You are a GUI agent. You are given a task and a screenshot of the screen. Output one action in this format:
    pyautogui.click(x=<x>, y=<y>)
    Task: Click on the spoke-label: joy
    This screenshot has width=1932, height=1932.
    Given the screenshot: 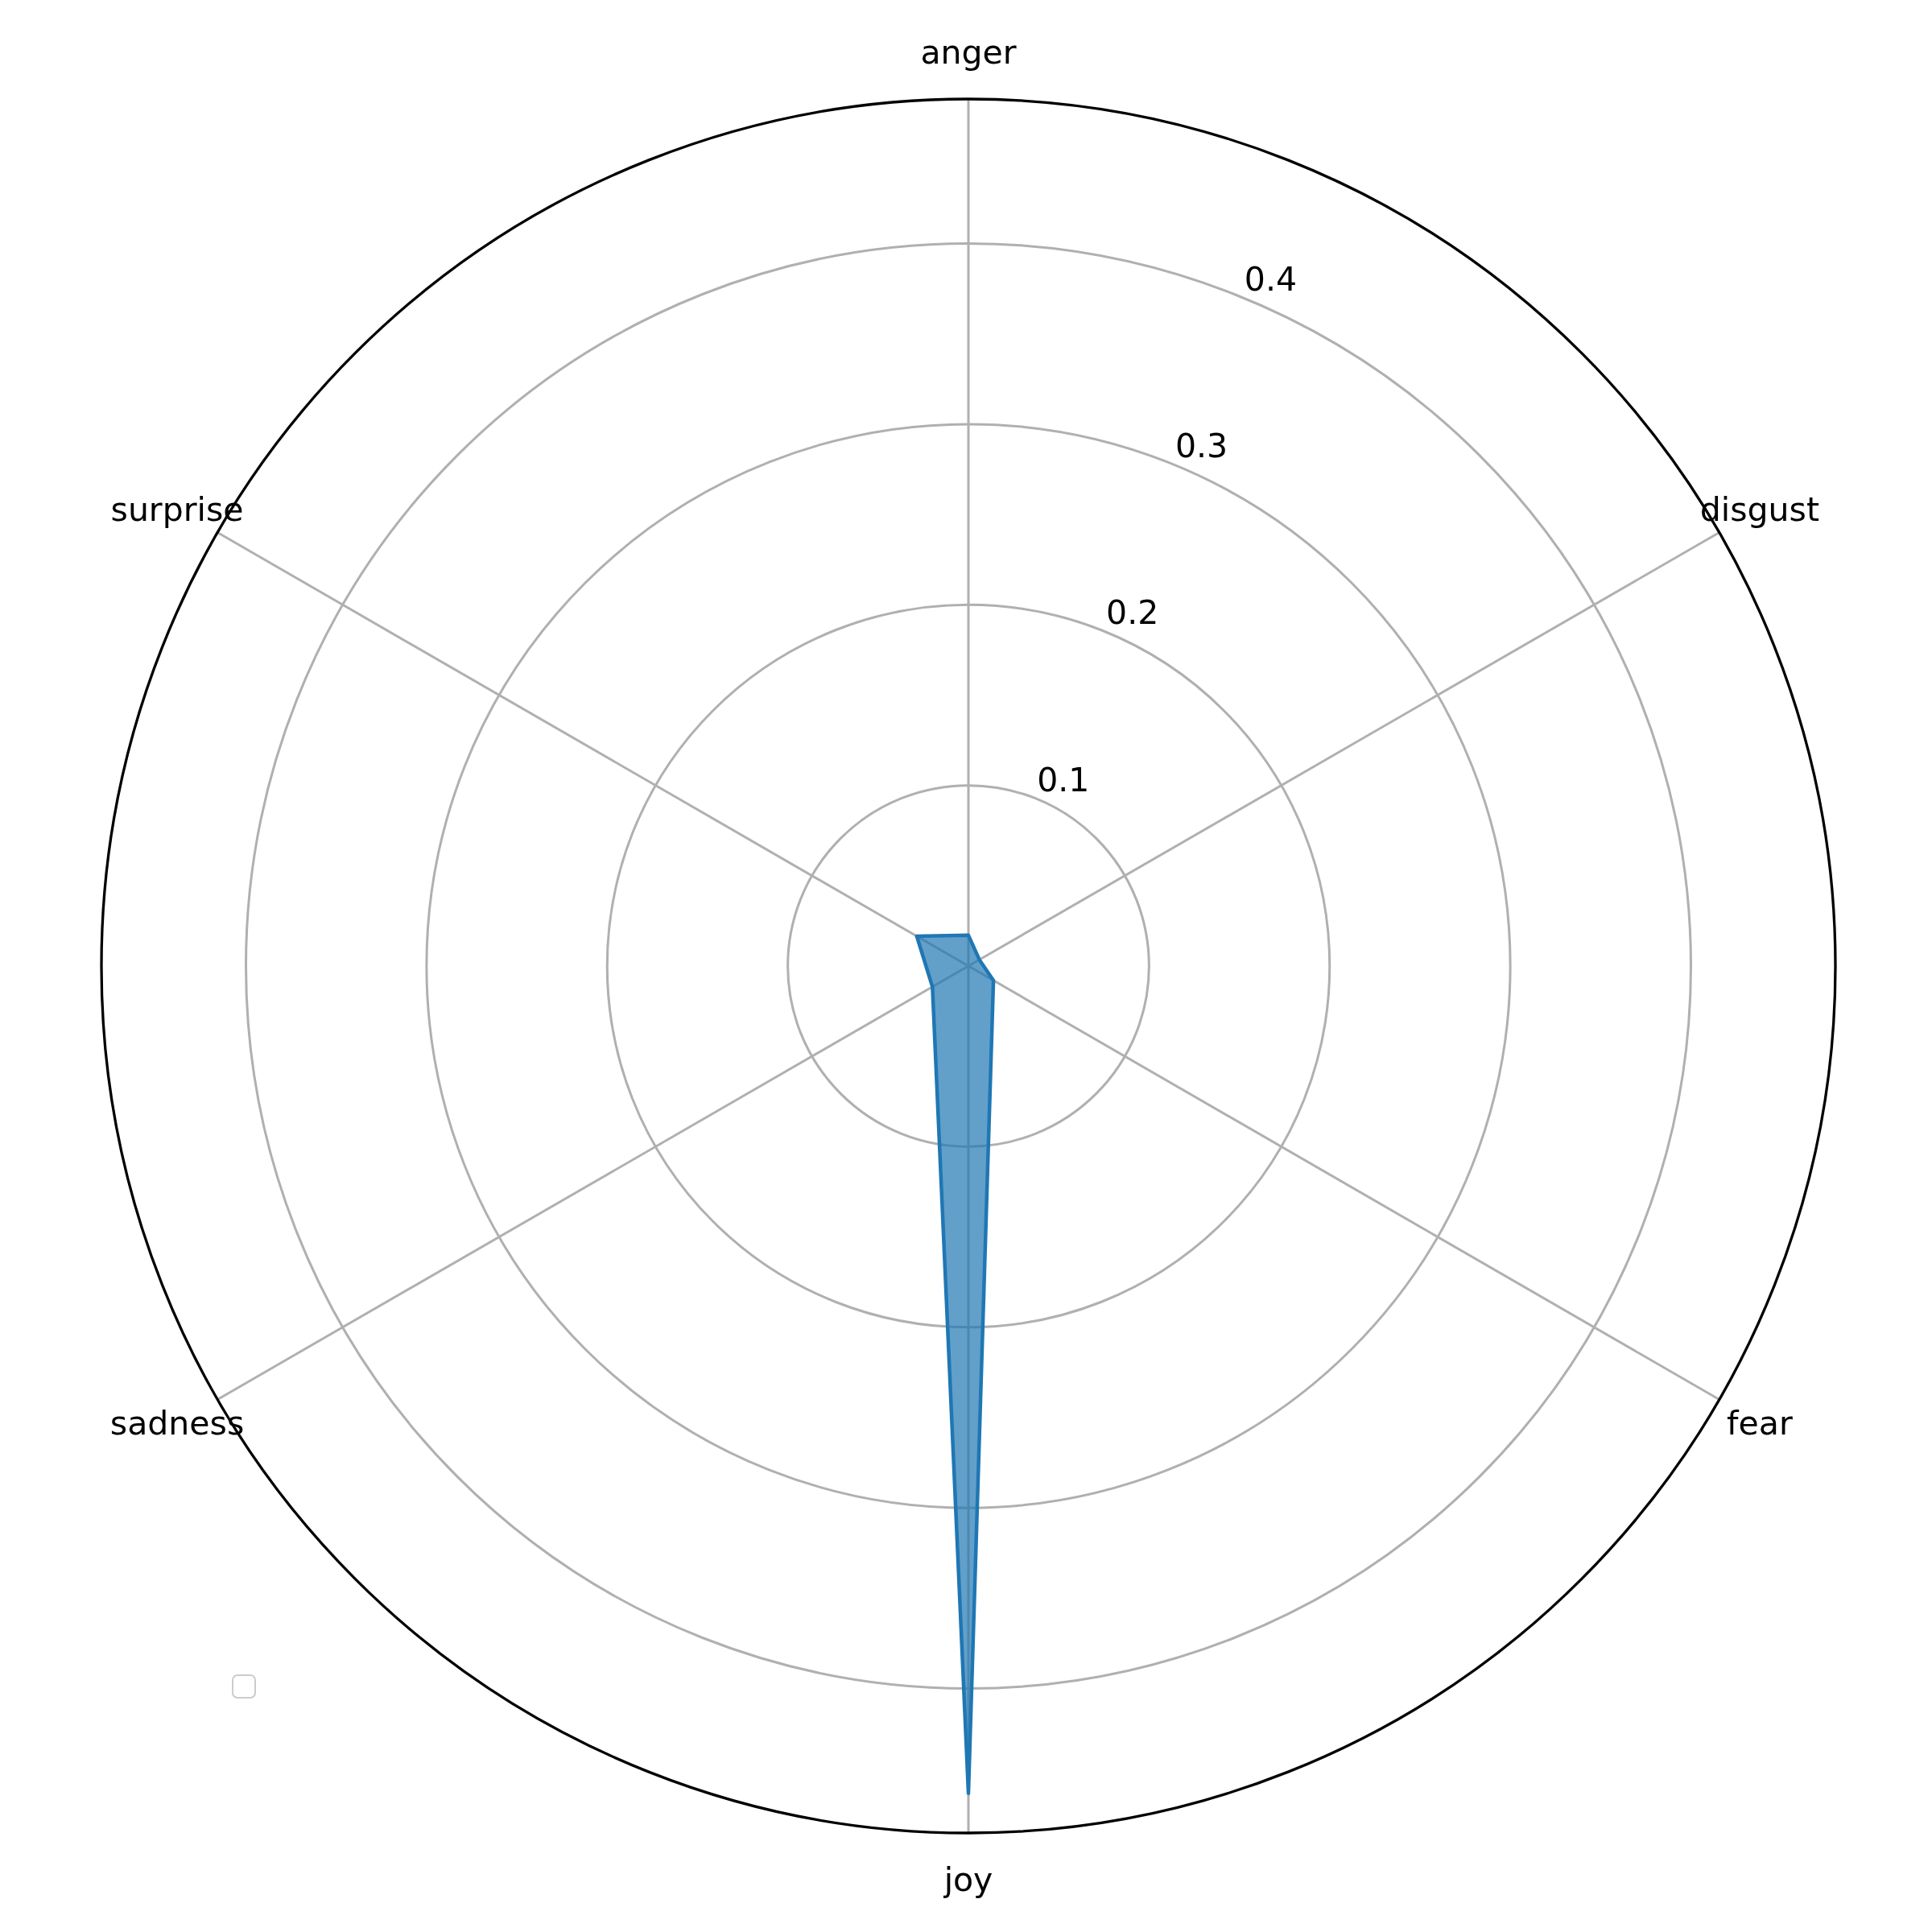 What is the action you would take?
    pyautogui.click(x=968, y=1879)
    